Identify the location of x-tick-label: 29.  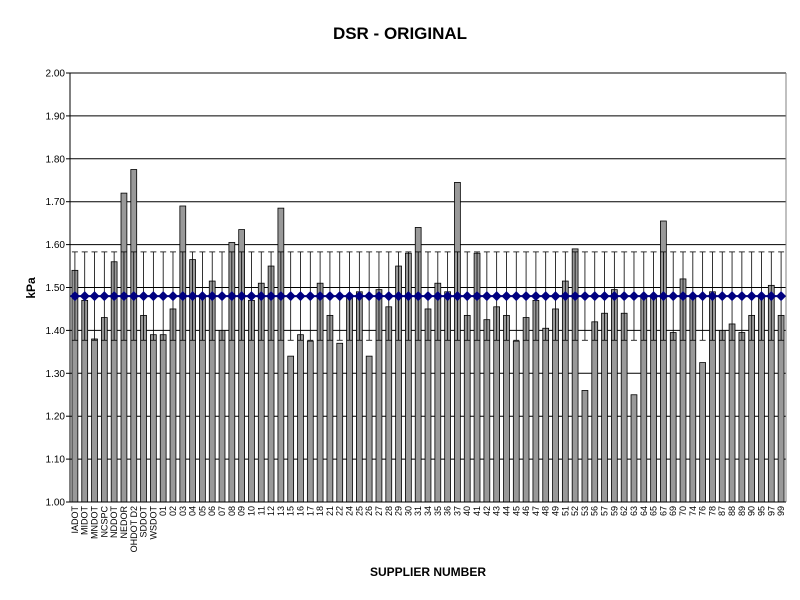
(399, 511).